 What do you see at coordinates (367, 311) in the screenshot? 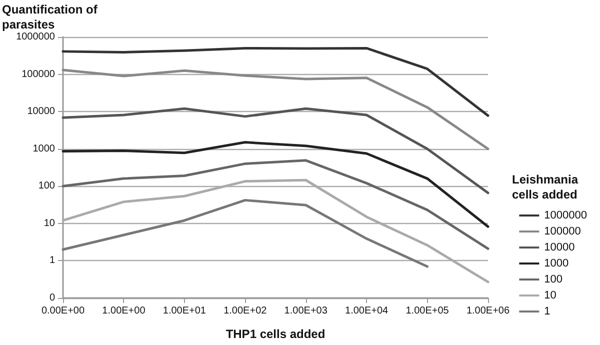
I see `x-tick-label: 1.00E+04` at bounding box center [367, 311].